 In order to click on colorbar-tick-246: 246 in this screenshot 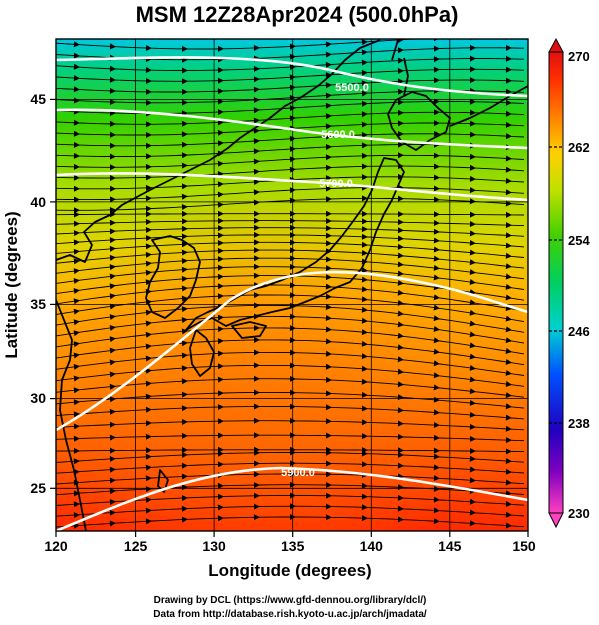, I will do `click(579, 331)`.